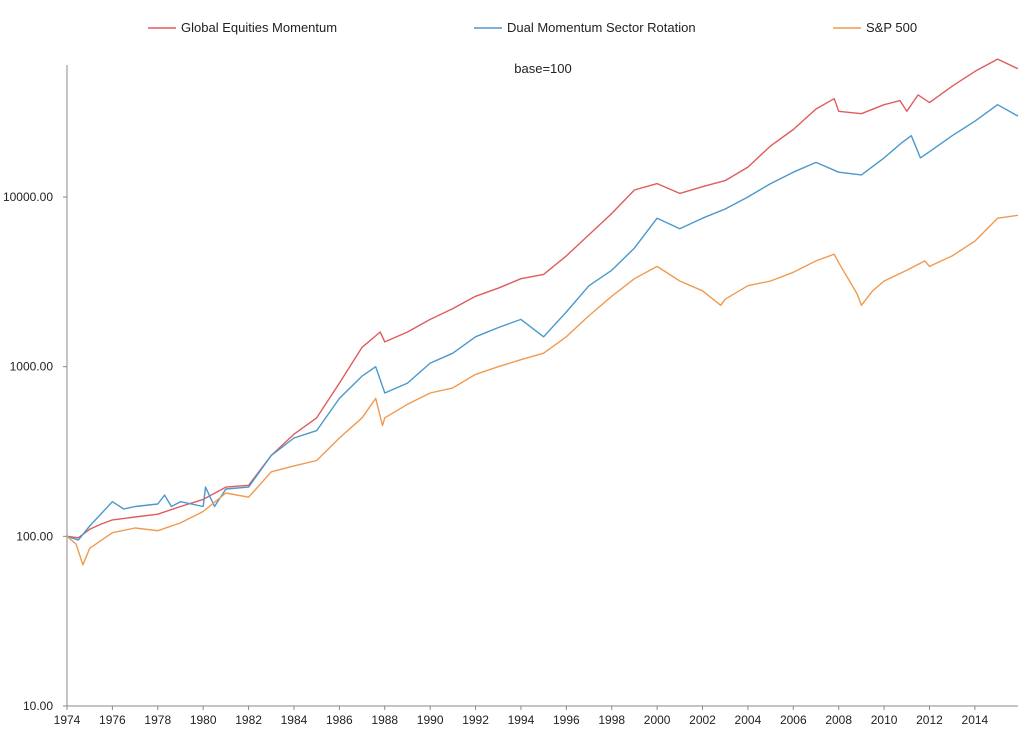 The image size is (1024, 735). Describe the element at coordinates (838, 720) in the screenshot. I see `x-tick-label: 2008` at that location.